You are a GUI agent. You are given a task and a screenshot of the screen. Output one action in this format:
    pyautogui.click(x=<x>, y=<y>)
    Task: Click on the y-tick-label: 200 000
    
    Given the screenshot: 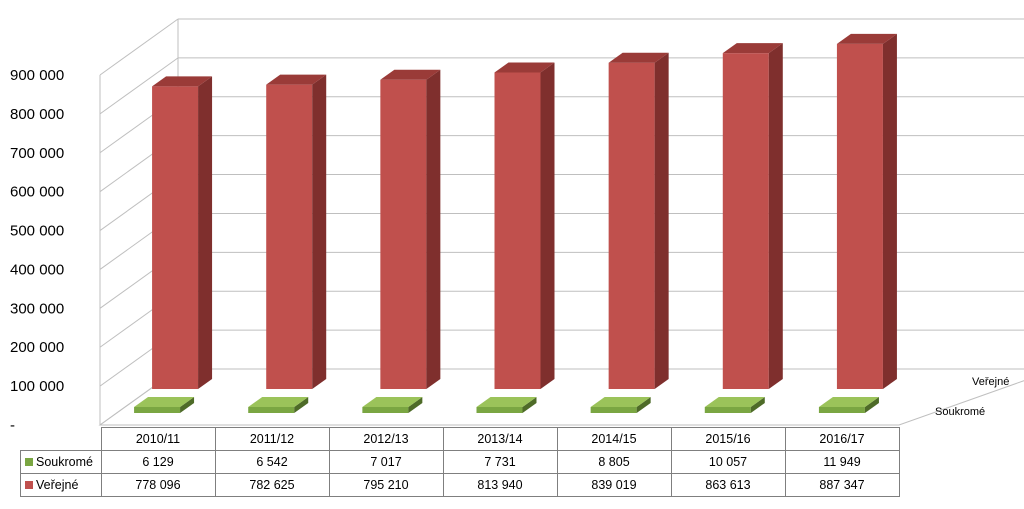 What is the action you would take?
    pyautogui.click(x=37, y=347)
    